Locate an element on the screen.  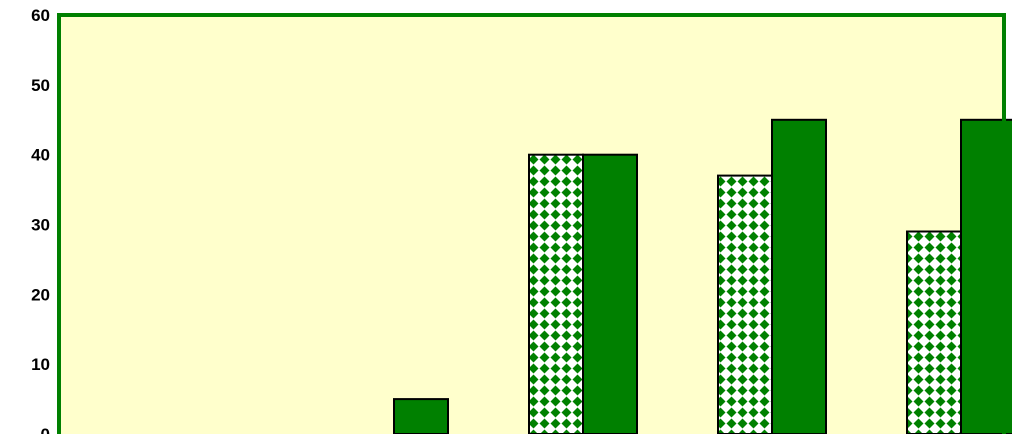
y-tick-label: 40 is located at coordinates (40, 155).